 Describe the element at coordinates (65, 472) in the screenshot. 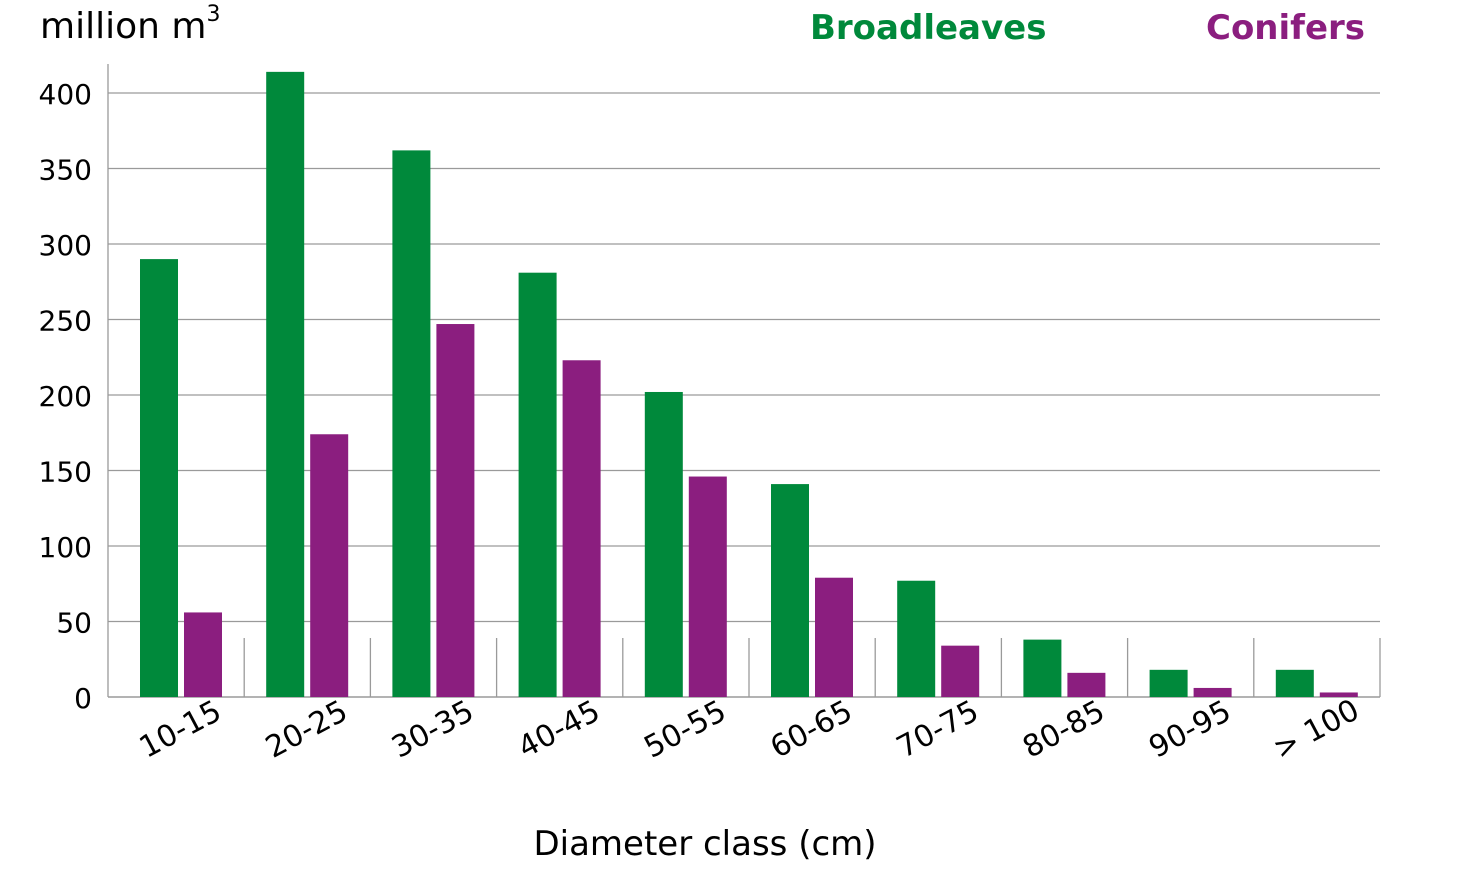

I see `y-tick-label: 150` at that location.